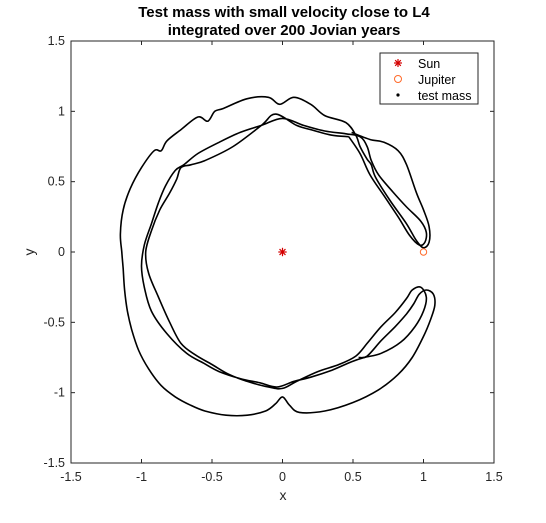 The image size is (546, 523). I want to click on legend-label-sun: Sun, so click(429, 64).